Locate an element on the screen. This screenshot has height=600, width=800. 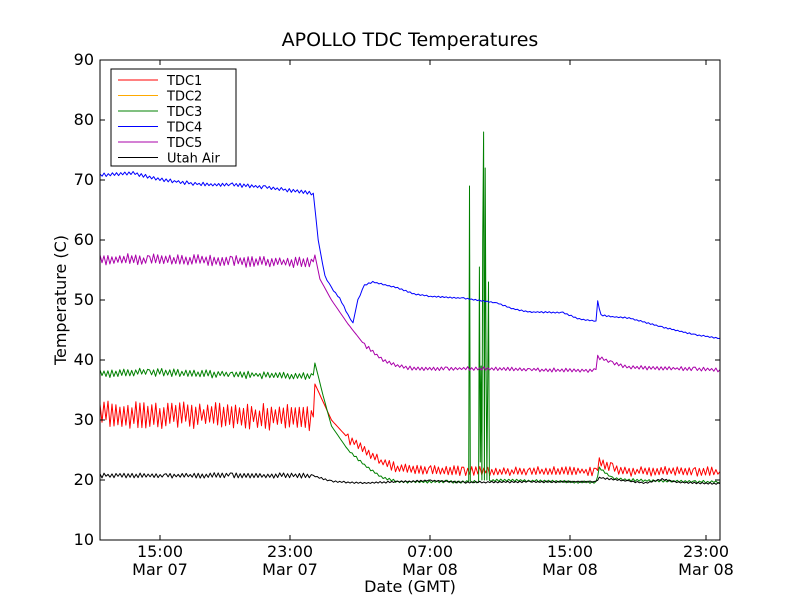
legend-label: TDC2 is located at coordinates (184, 97).